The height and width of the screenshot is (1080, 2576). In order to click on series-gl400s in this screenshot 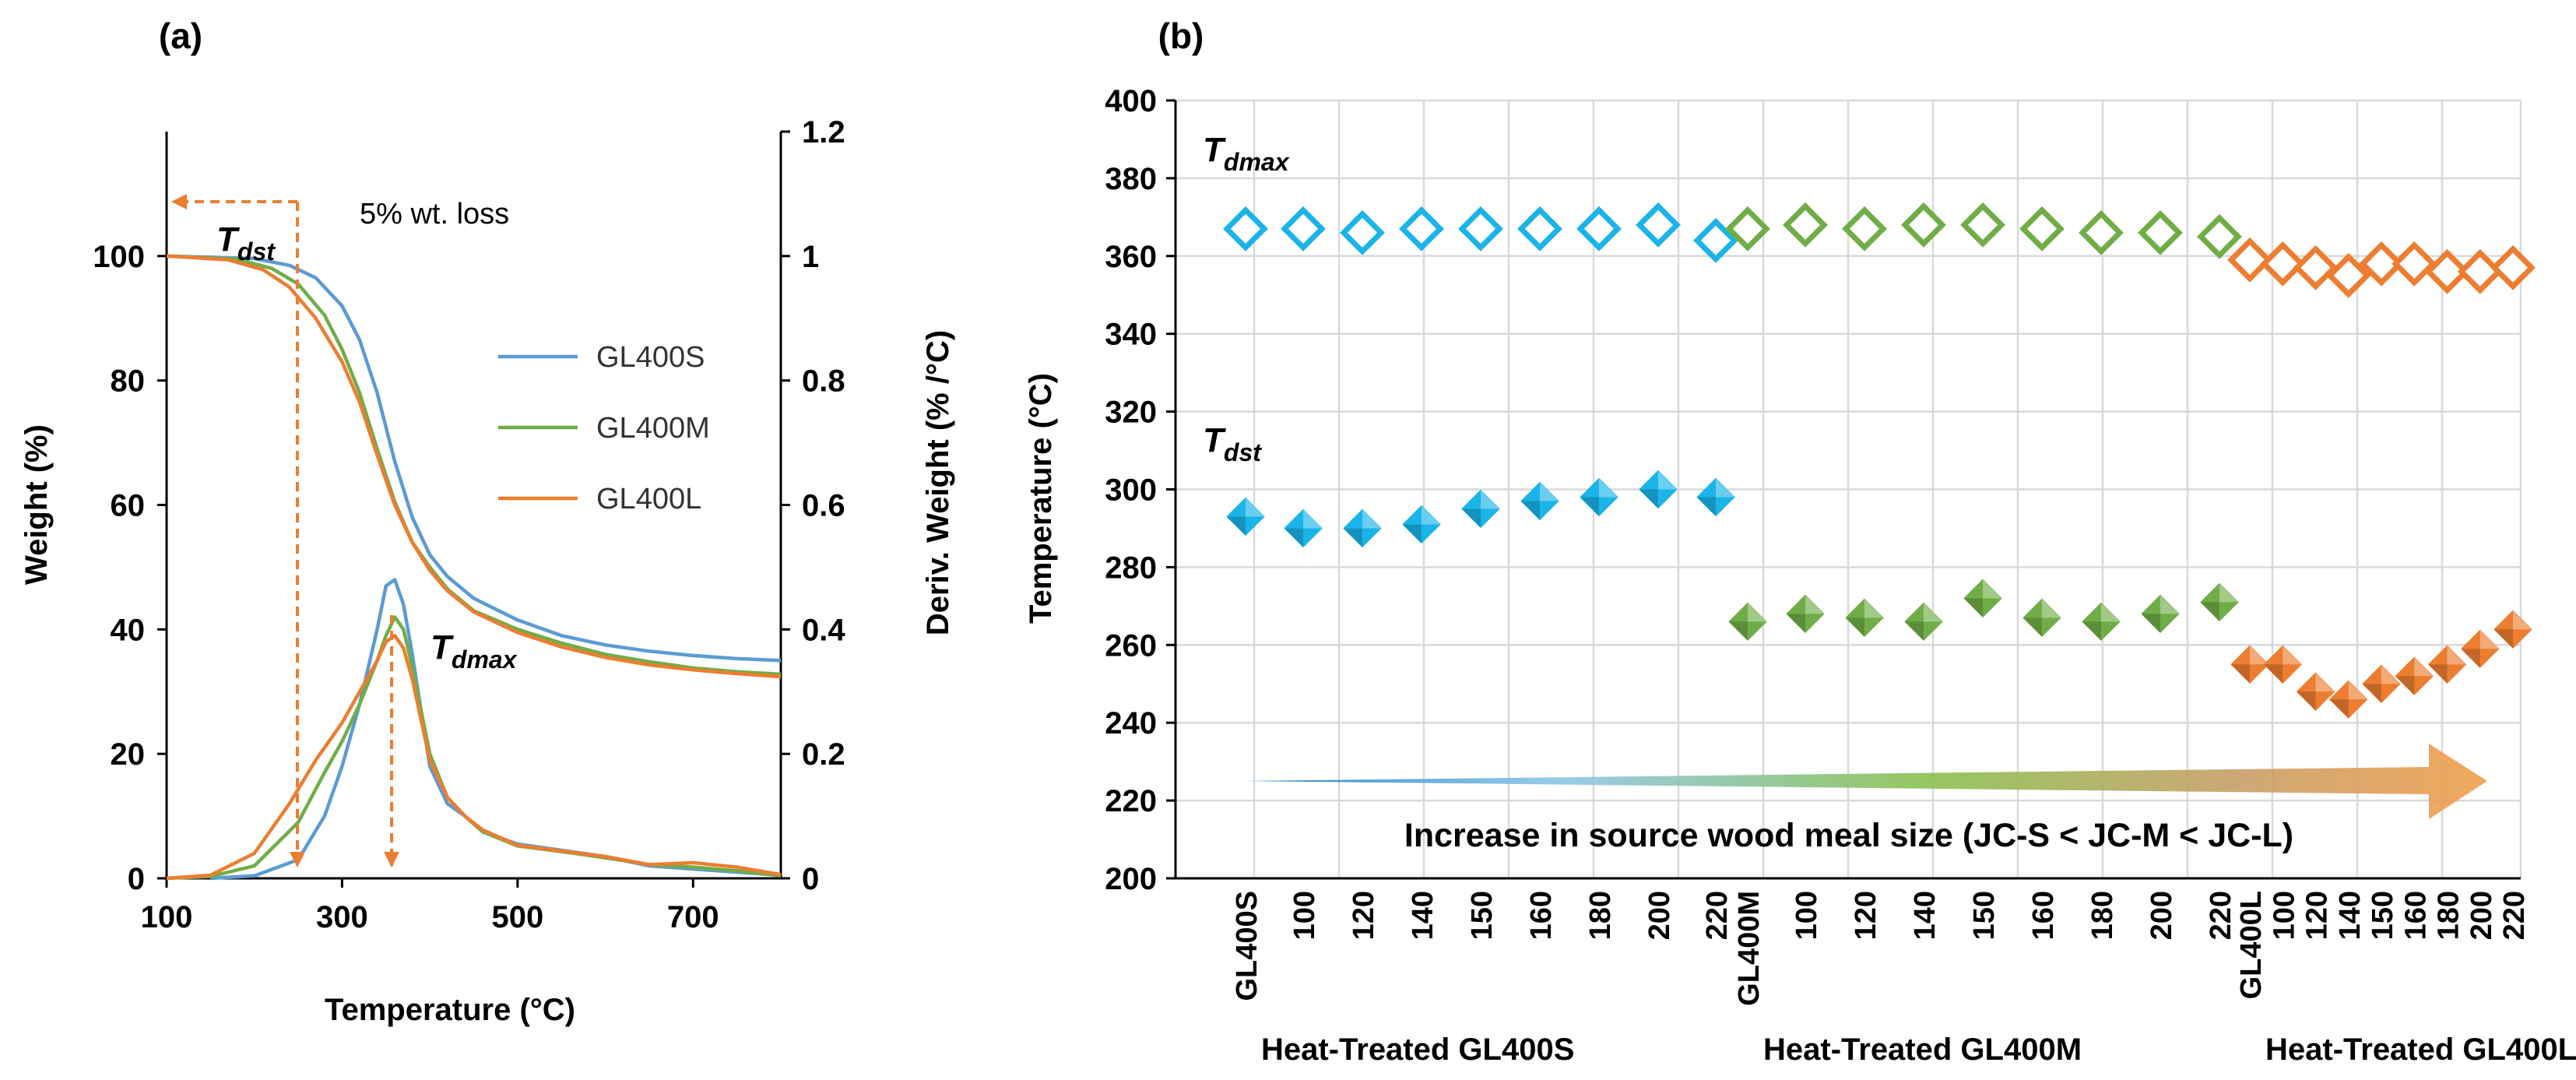, I will do `click(474, 458)`.